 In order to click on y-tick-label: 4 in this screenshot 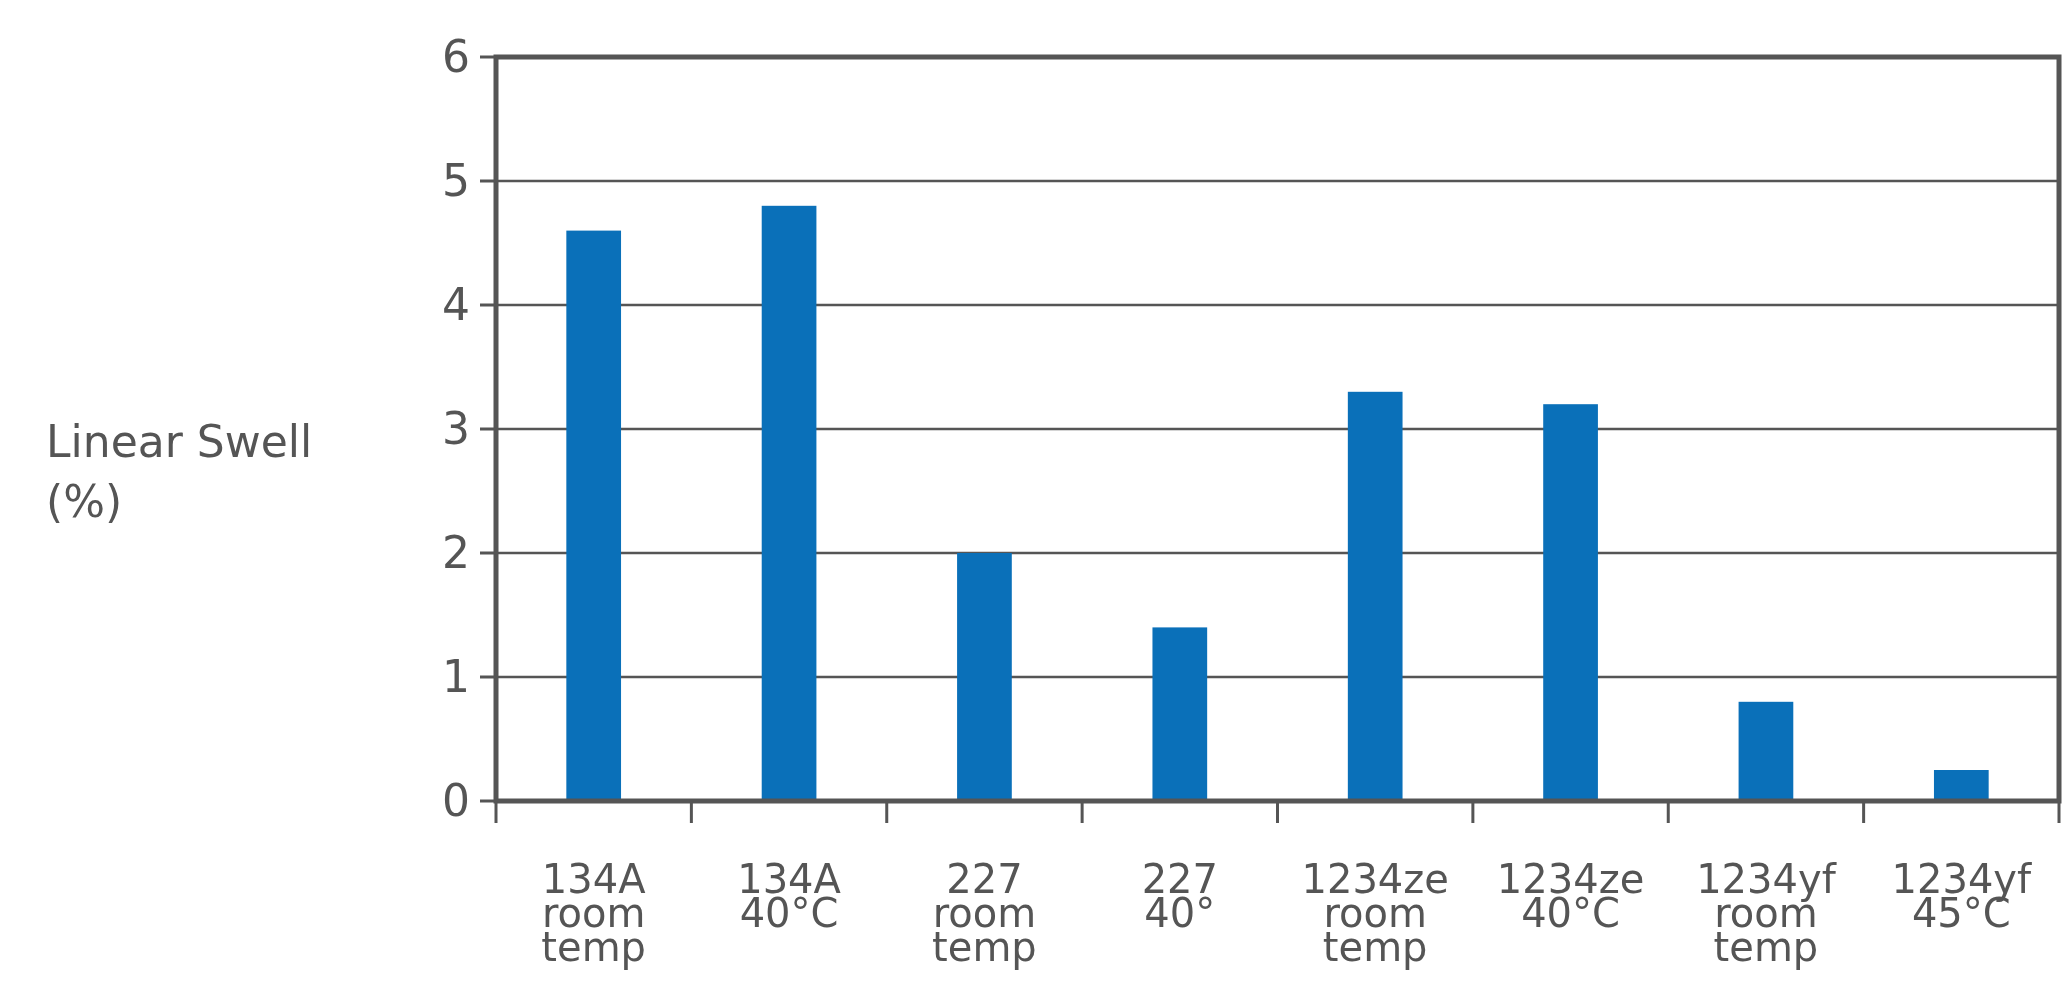, I will do `click(456, 305)`.